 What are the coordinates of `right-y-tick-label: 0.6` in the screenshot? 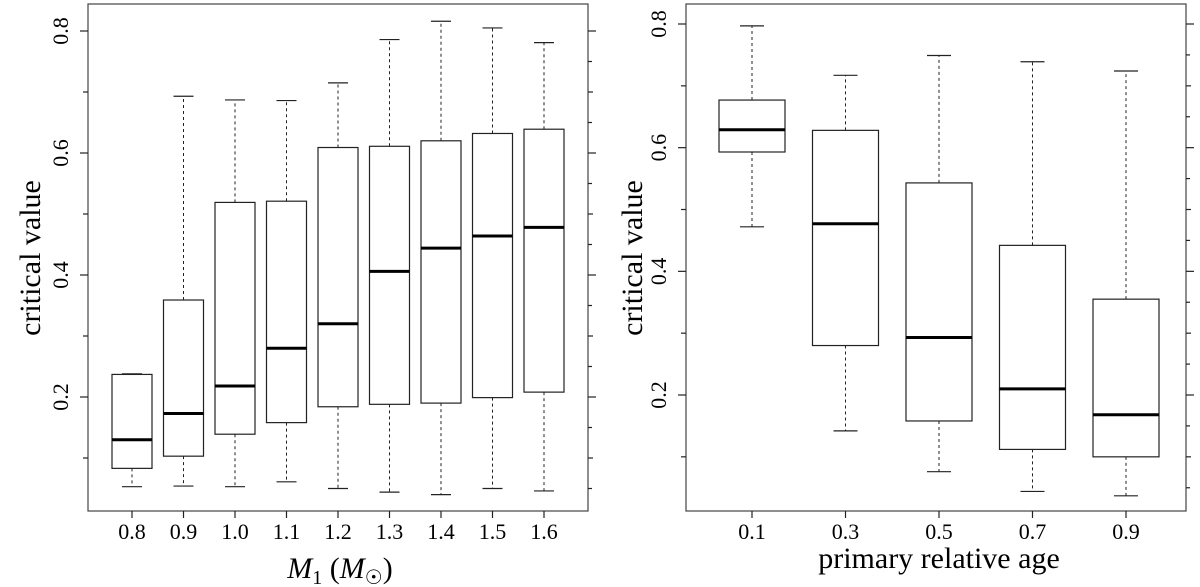 It's located at (658, 148).